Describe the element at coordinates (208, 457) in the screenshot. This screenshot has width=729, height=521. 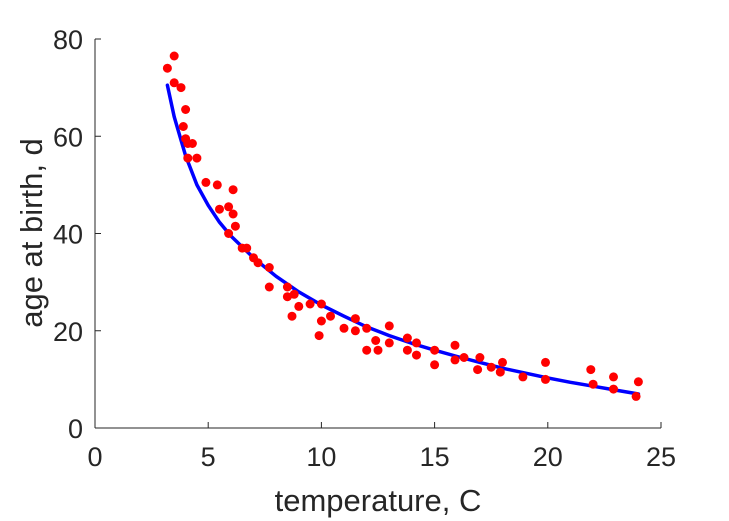
I see `x-tick-label: 5` at that location.